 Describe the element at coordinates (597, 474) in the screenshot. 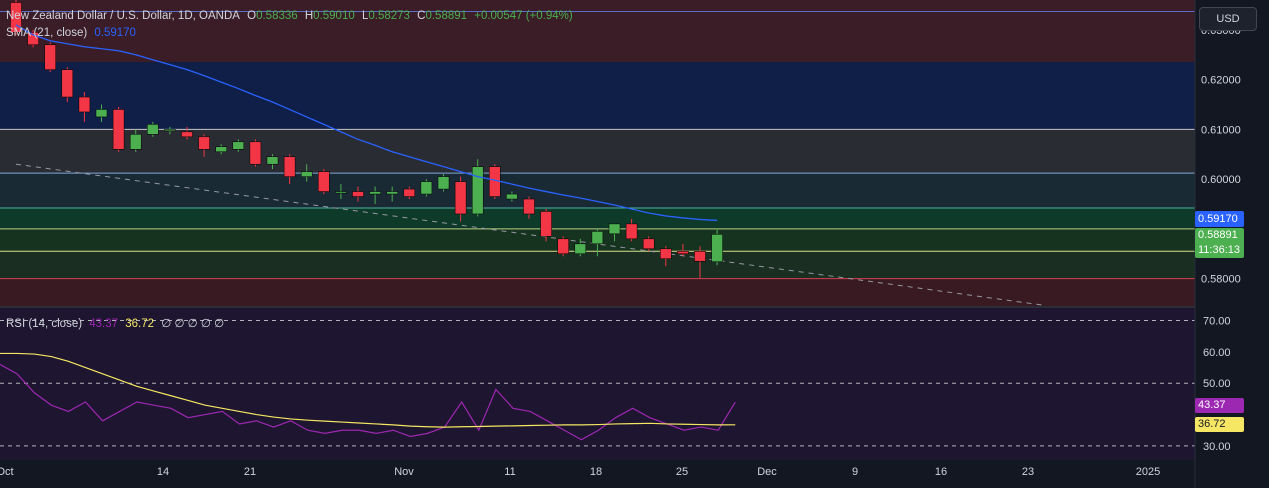

I see `time-axis-bg` at that location.